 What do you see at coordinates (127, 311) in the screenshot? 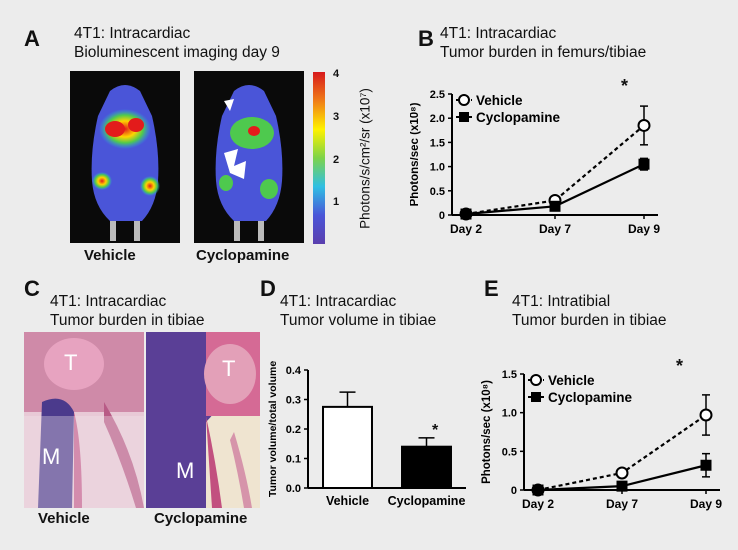
I see `panel-c-title: 4T1: Intracardiac Tumor burden in tibiae` at bounding box center [127, 311].